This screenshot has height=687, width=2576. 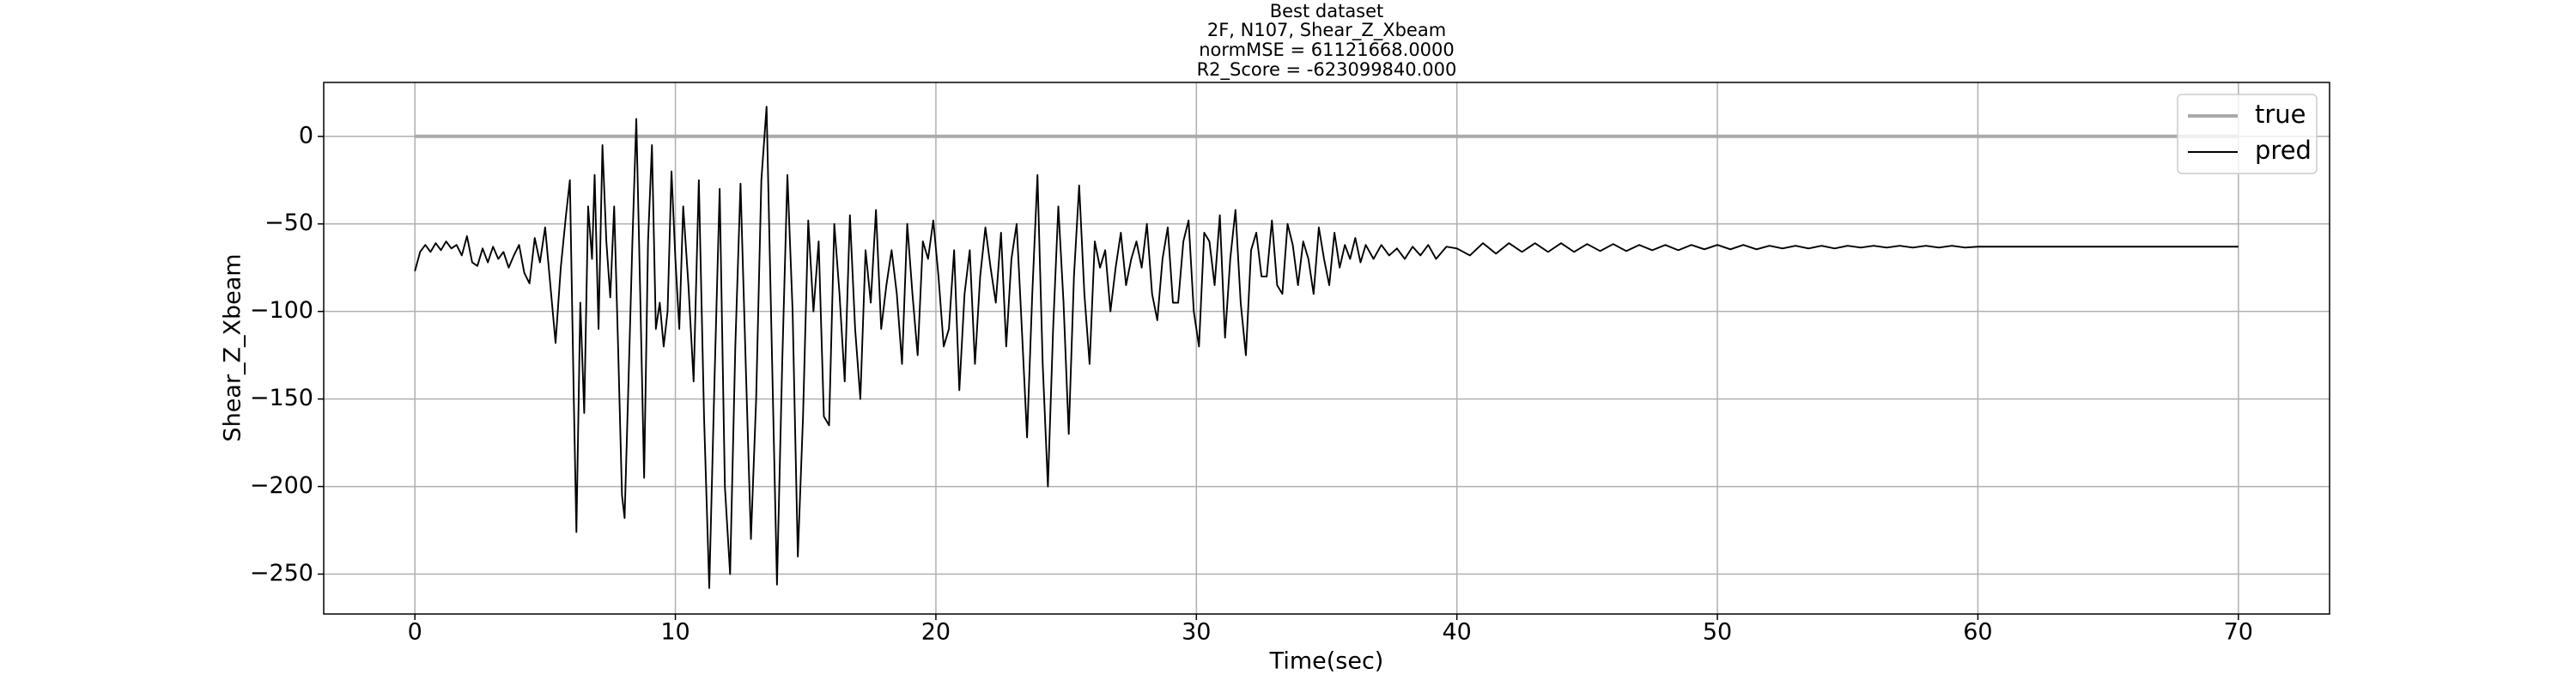 I want to click on y-tick-label: −150, so click(x=281, y=398).